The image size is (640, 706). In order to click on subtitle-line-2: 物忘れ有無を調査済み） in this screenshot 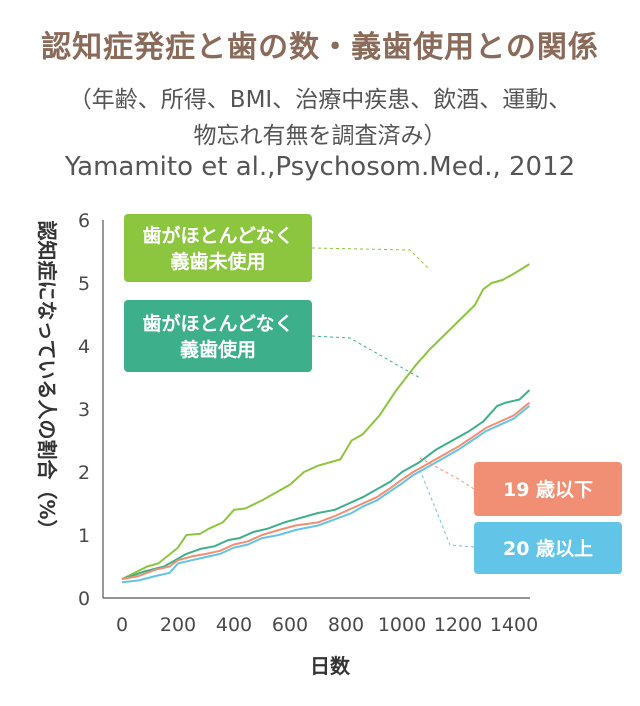, I will do `click(320, 136)`.